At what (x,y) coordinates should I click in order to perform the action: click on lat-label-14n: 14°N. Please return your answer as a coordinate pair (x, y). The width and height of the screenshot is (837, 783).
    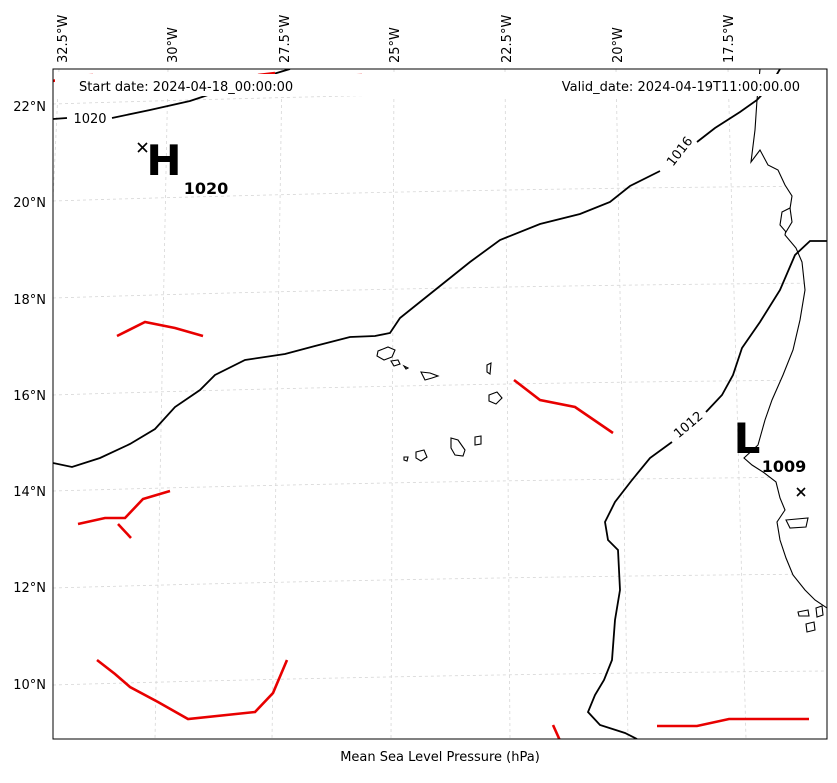
    Looking at the image, I should click on (29, 492).